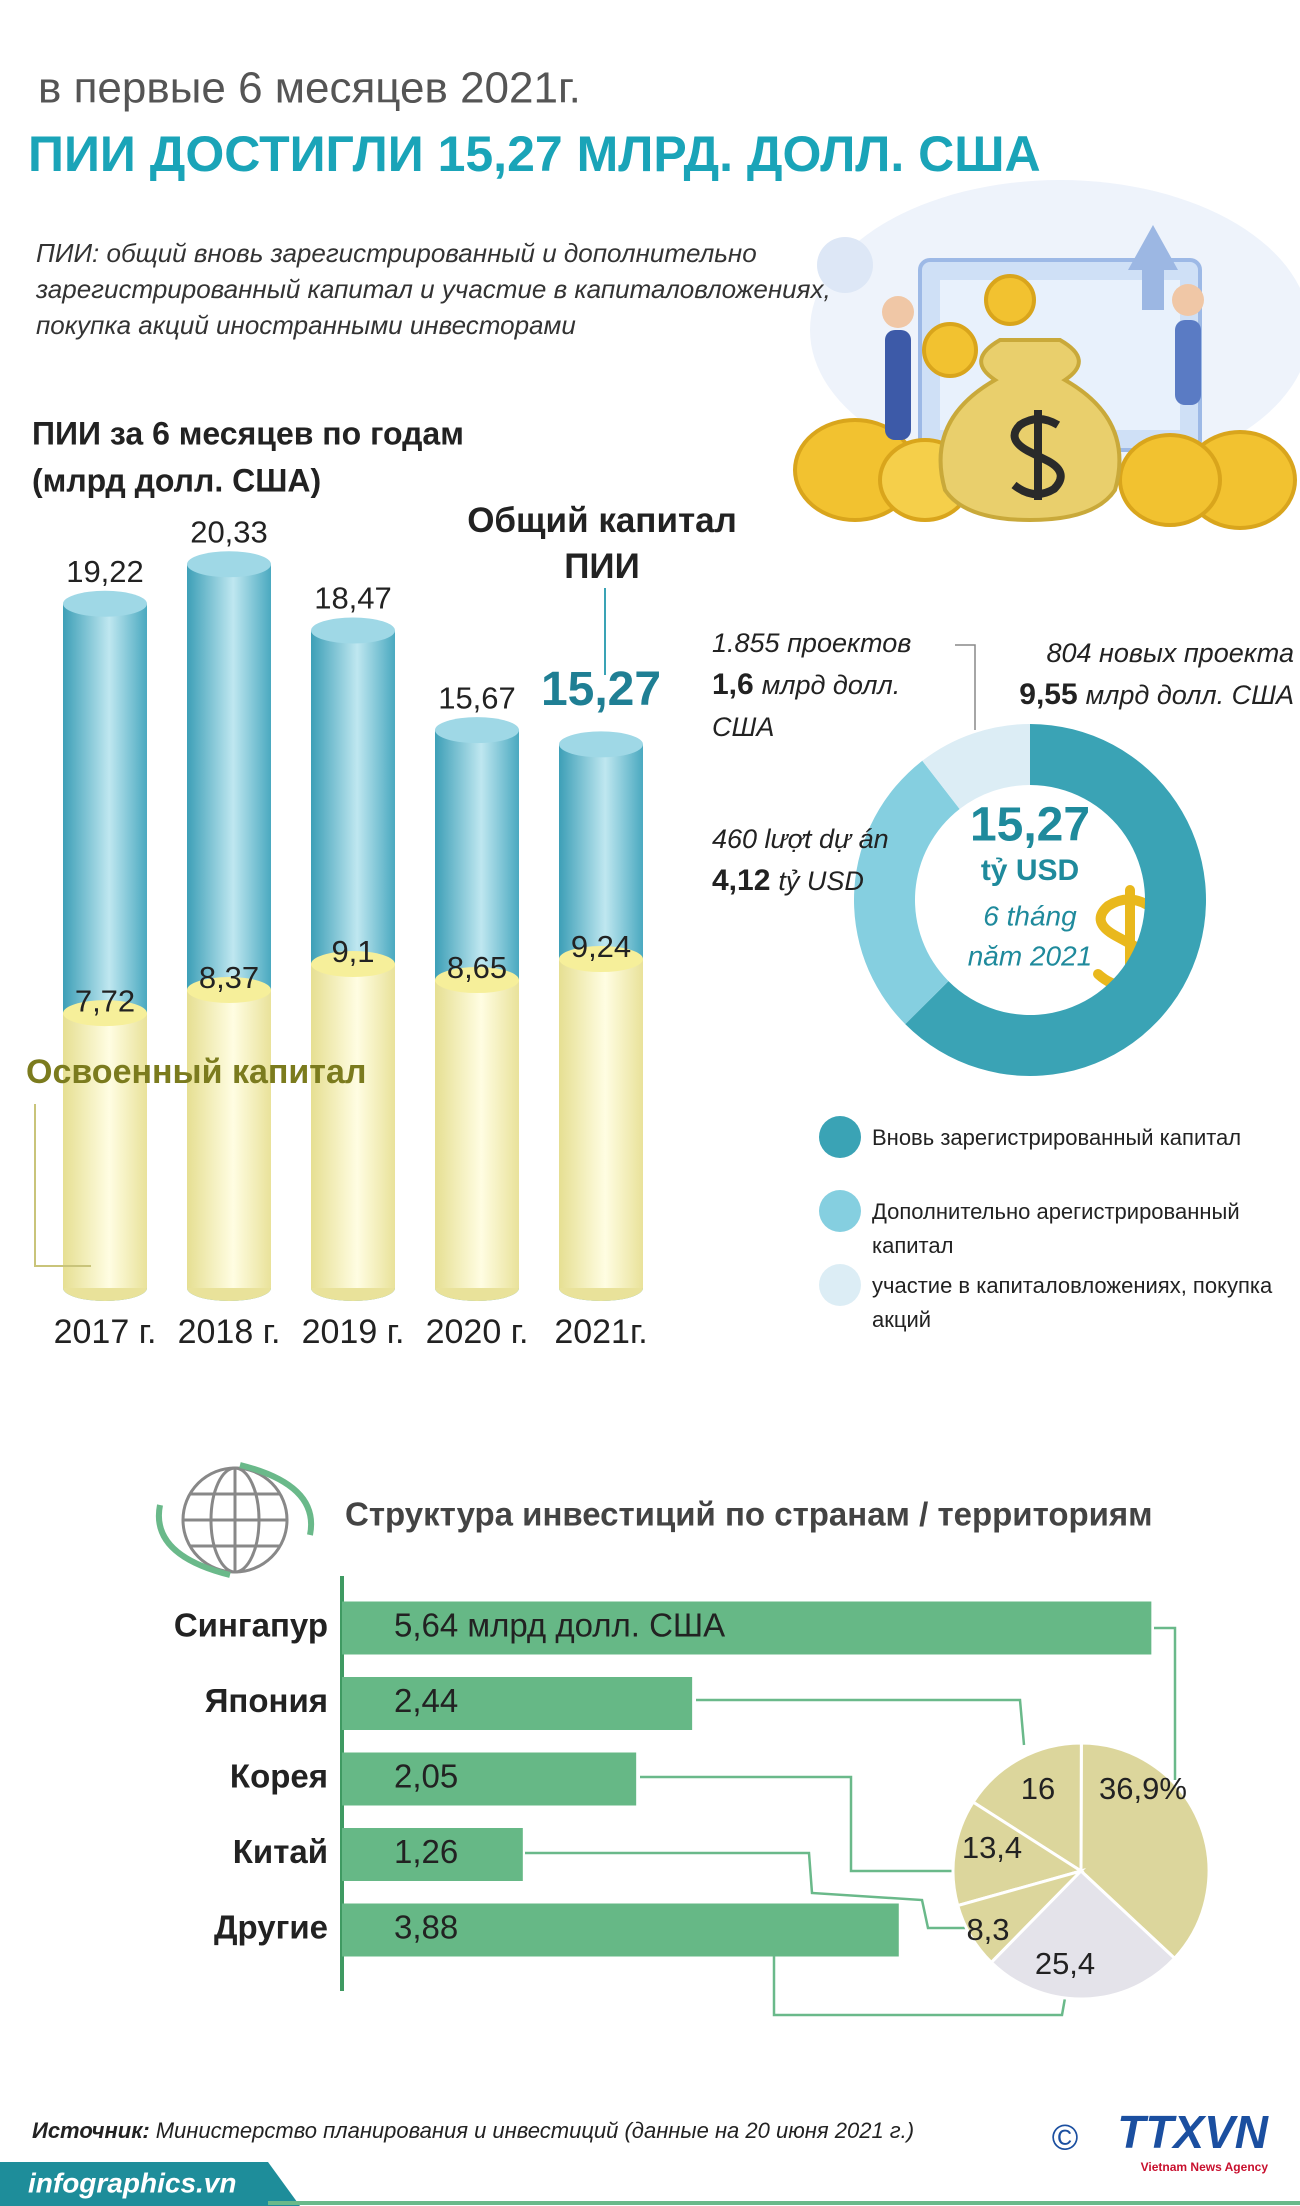 The width and height of the screenshot is (1300, 2206). I want to click on y-tick-label: Китай, so click(280, 1851).